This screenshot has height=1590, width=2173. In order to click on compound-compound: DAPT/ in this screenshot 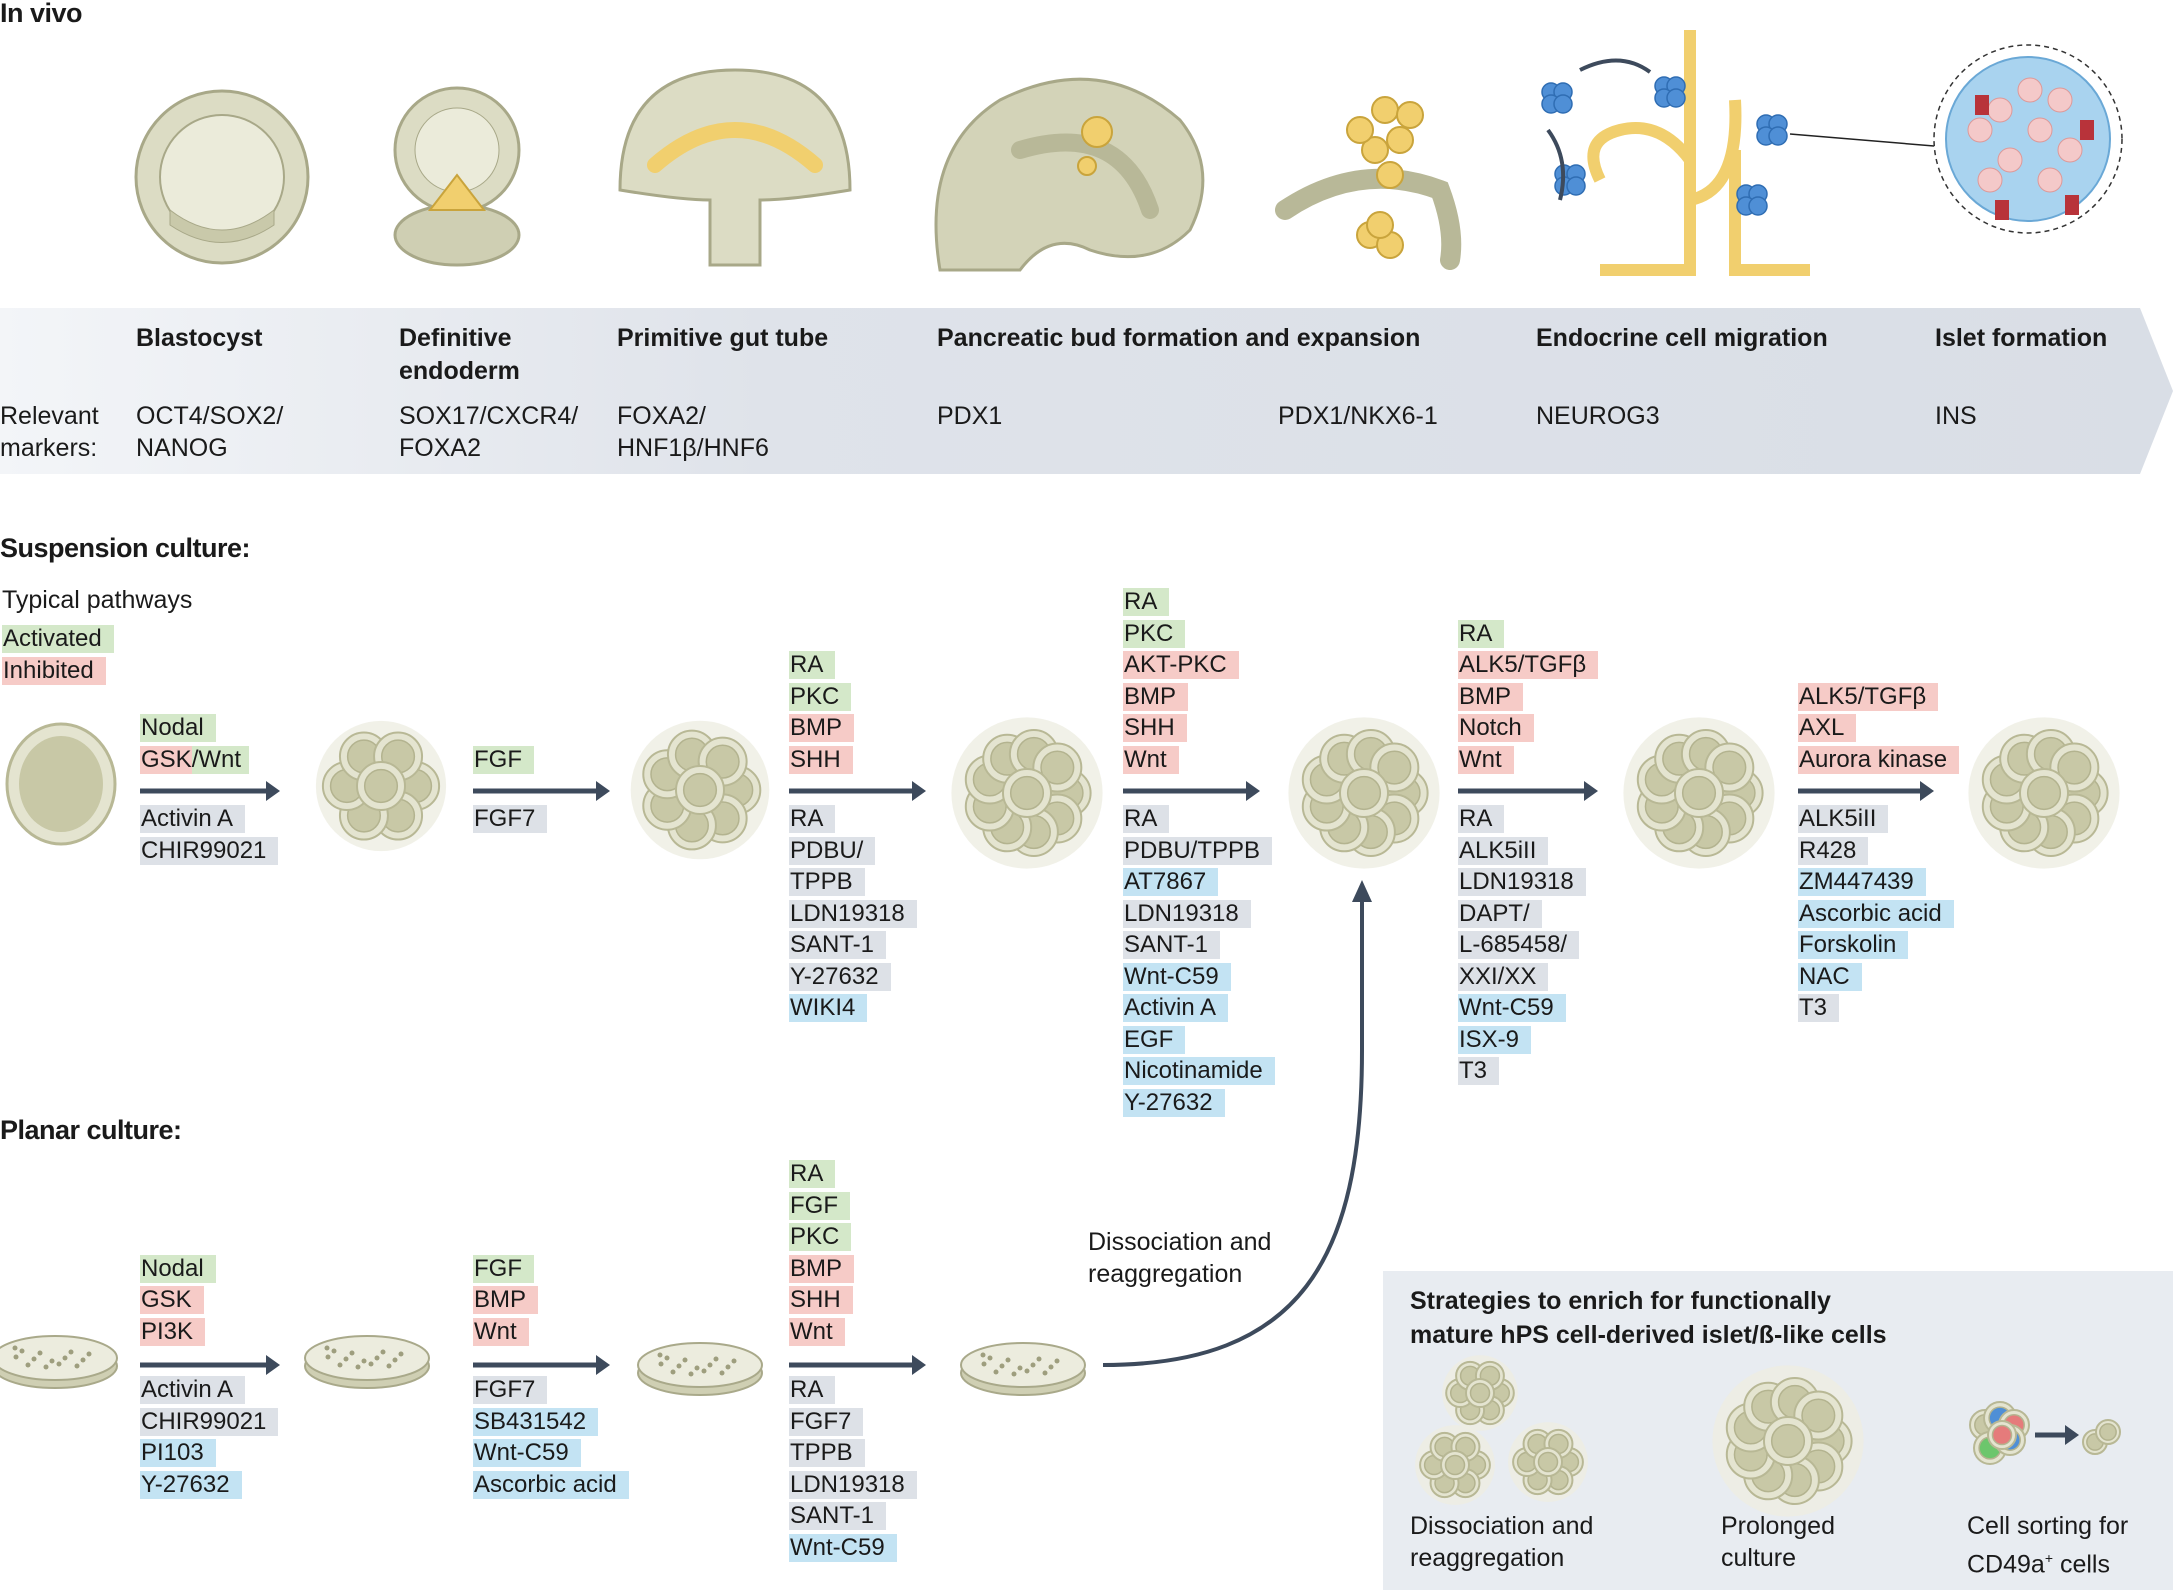, I will do `click(1500, 913)`.